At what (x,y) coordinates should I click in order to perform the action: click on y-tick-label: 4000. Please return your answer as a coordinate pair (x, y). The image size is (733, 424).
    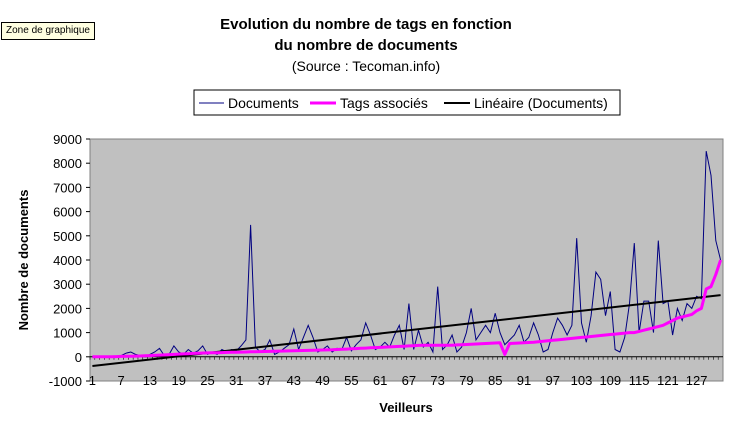
    Looking at the image, I should click on (67, 260).